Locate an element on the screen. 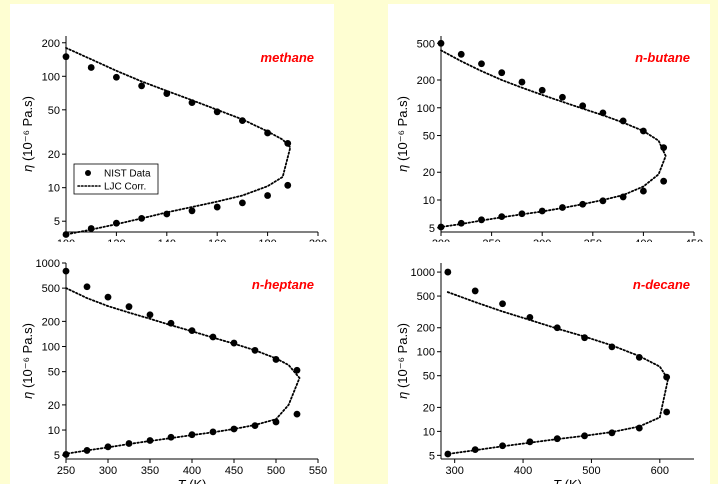  chart-title-n-decane: n-decane is located at coordinates (661, 284).